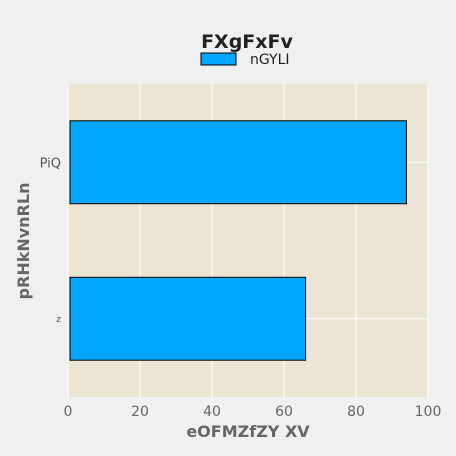  Describe the element at coordinates (212, 412) in the screenshot. I see `x-tick-label: 40` at that location.